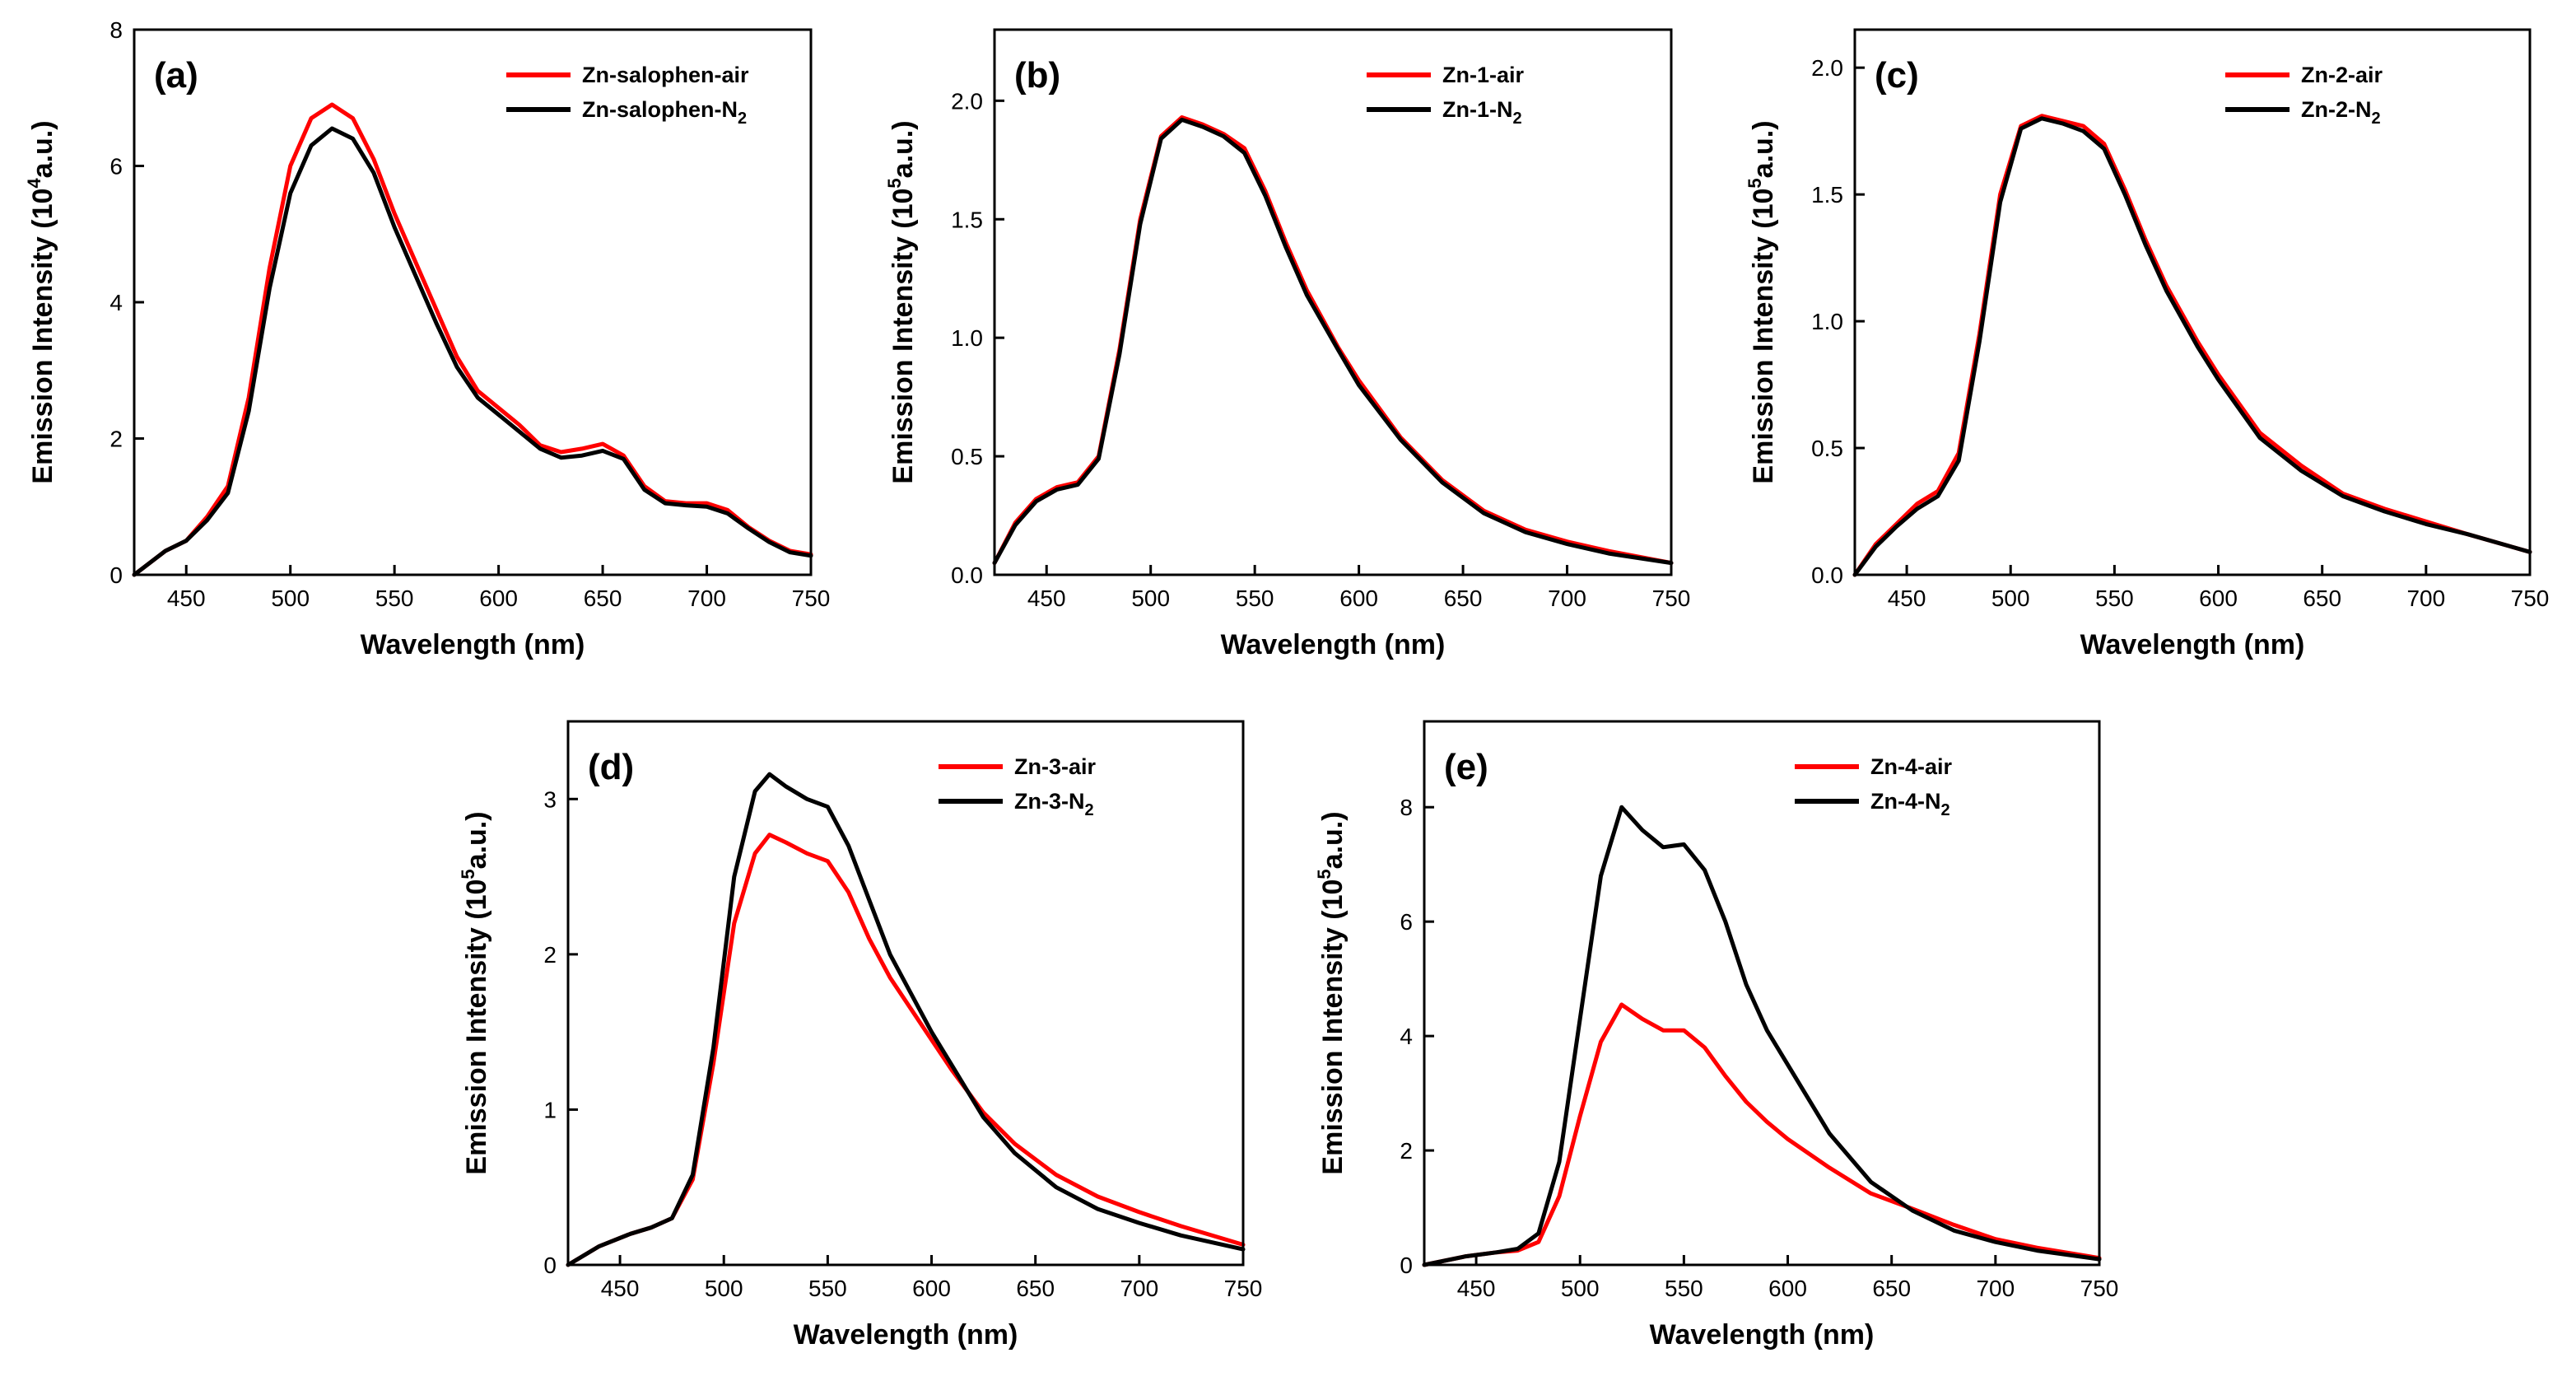 This screenshot has width=2576, height=1381. I want to click on legend-label-air: Zn-salophen-air, so click(665, 75).